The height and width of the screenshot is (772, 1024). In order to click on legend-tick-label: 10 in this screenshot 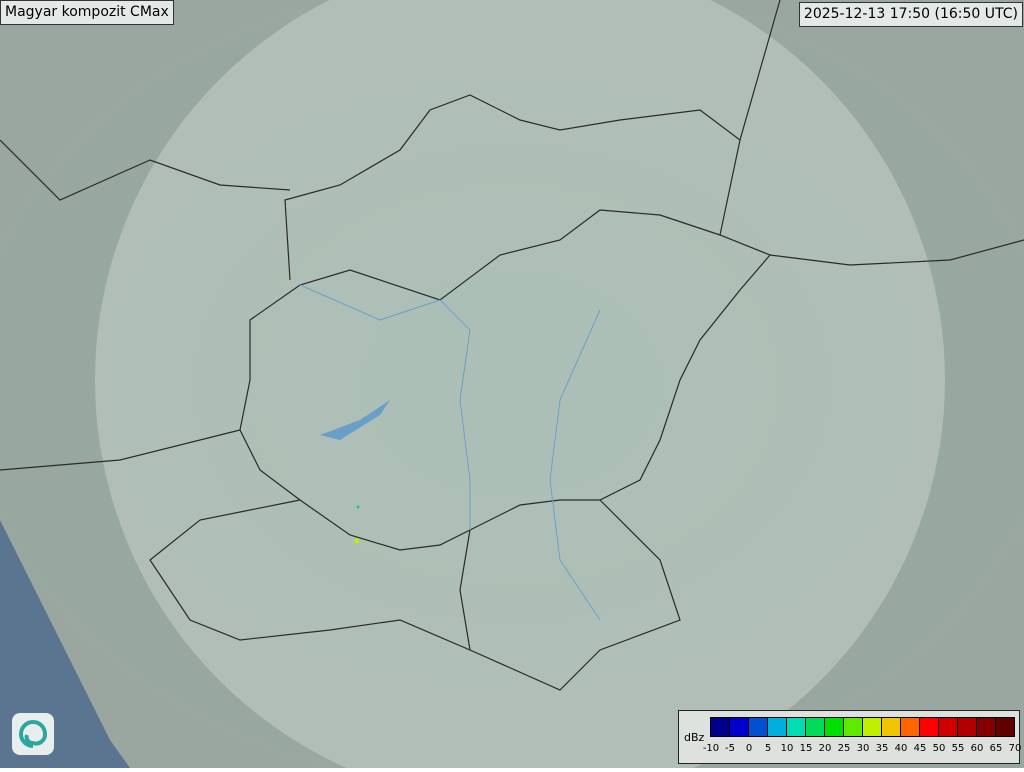, I will do `click(787, 748)`.